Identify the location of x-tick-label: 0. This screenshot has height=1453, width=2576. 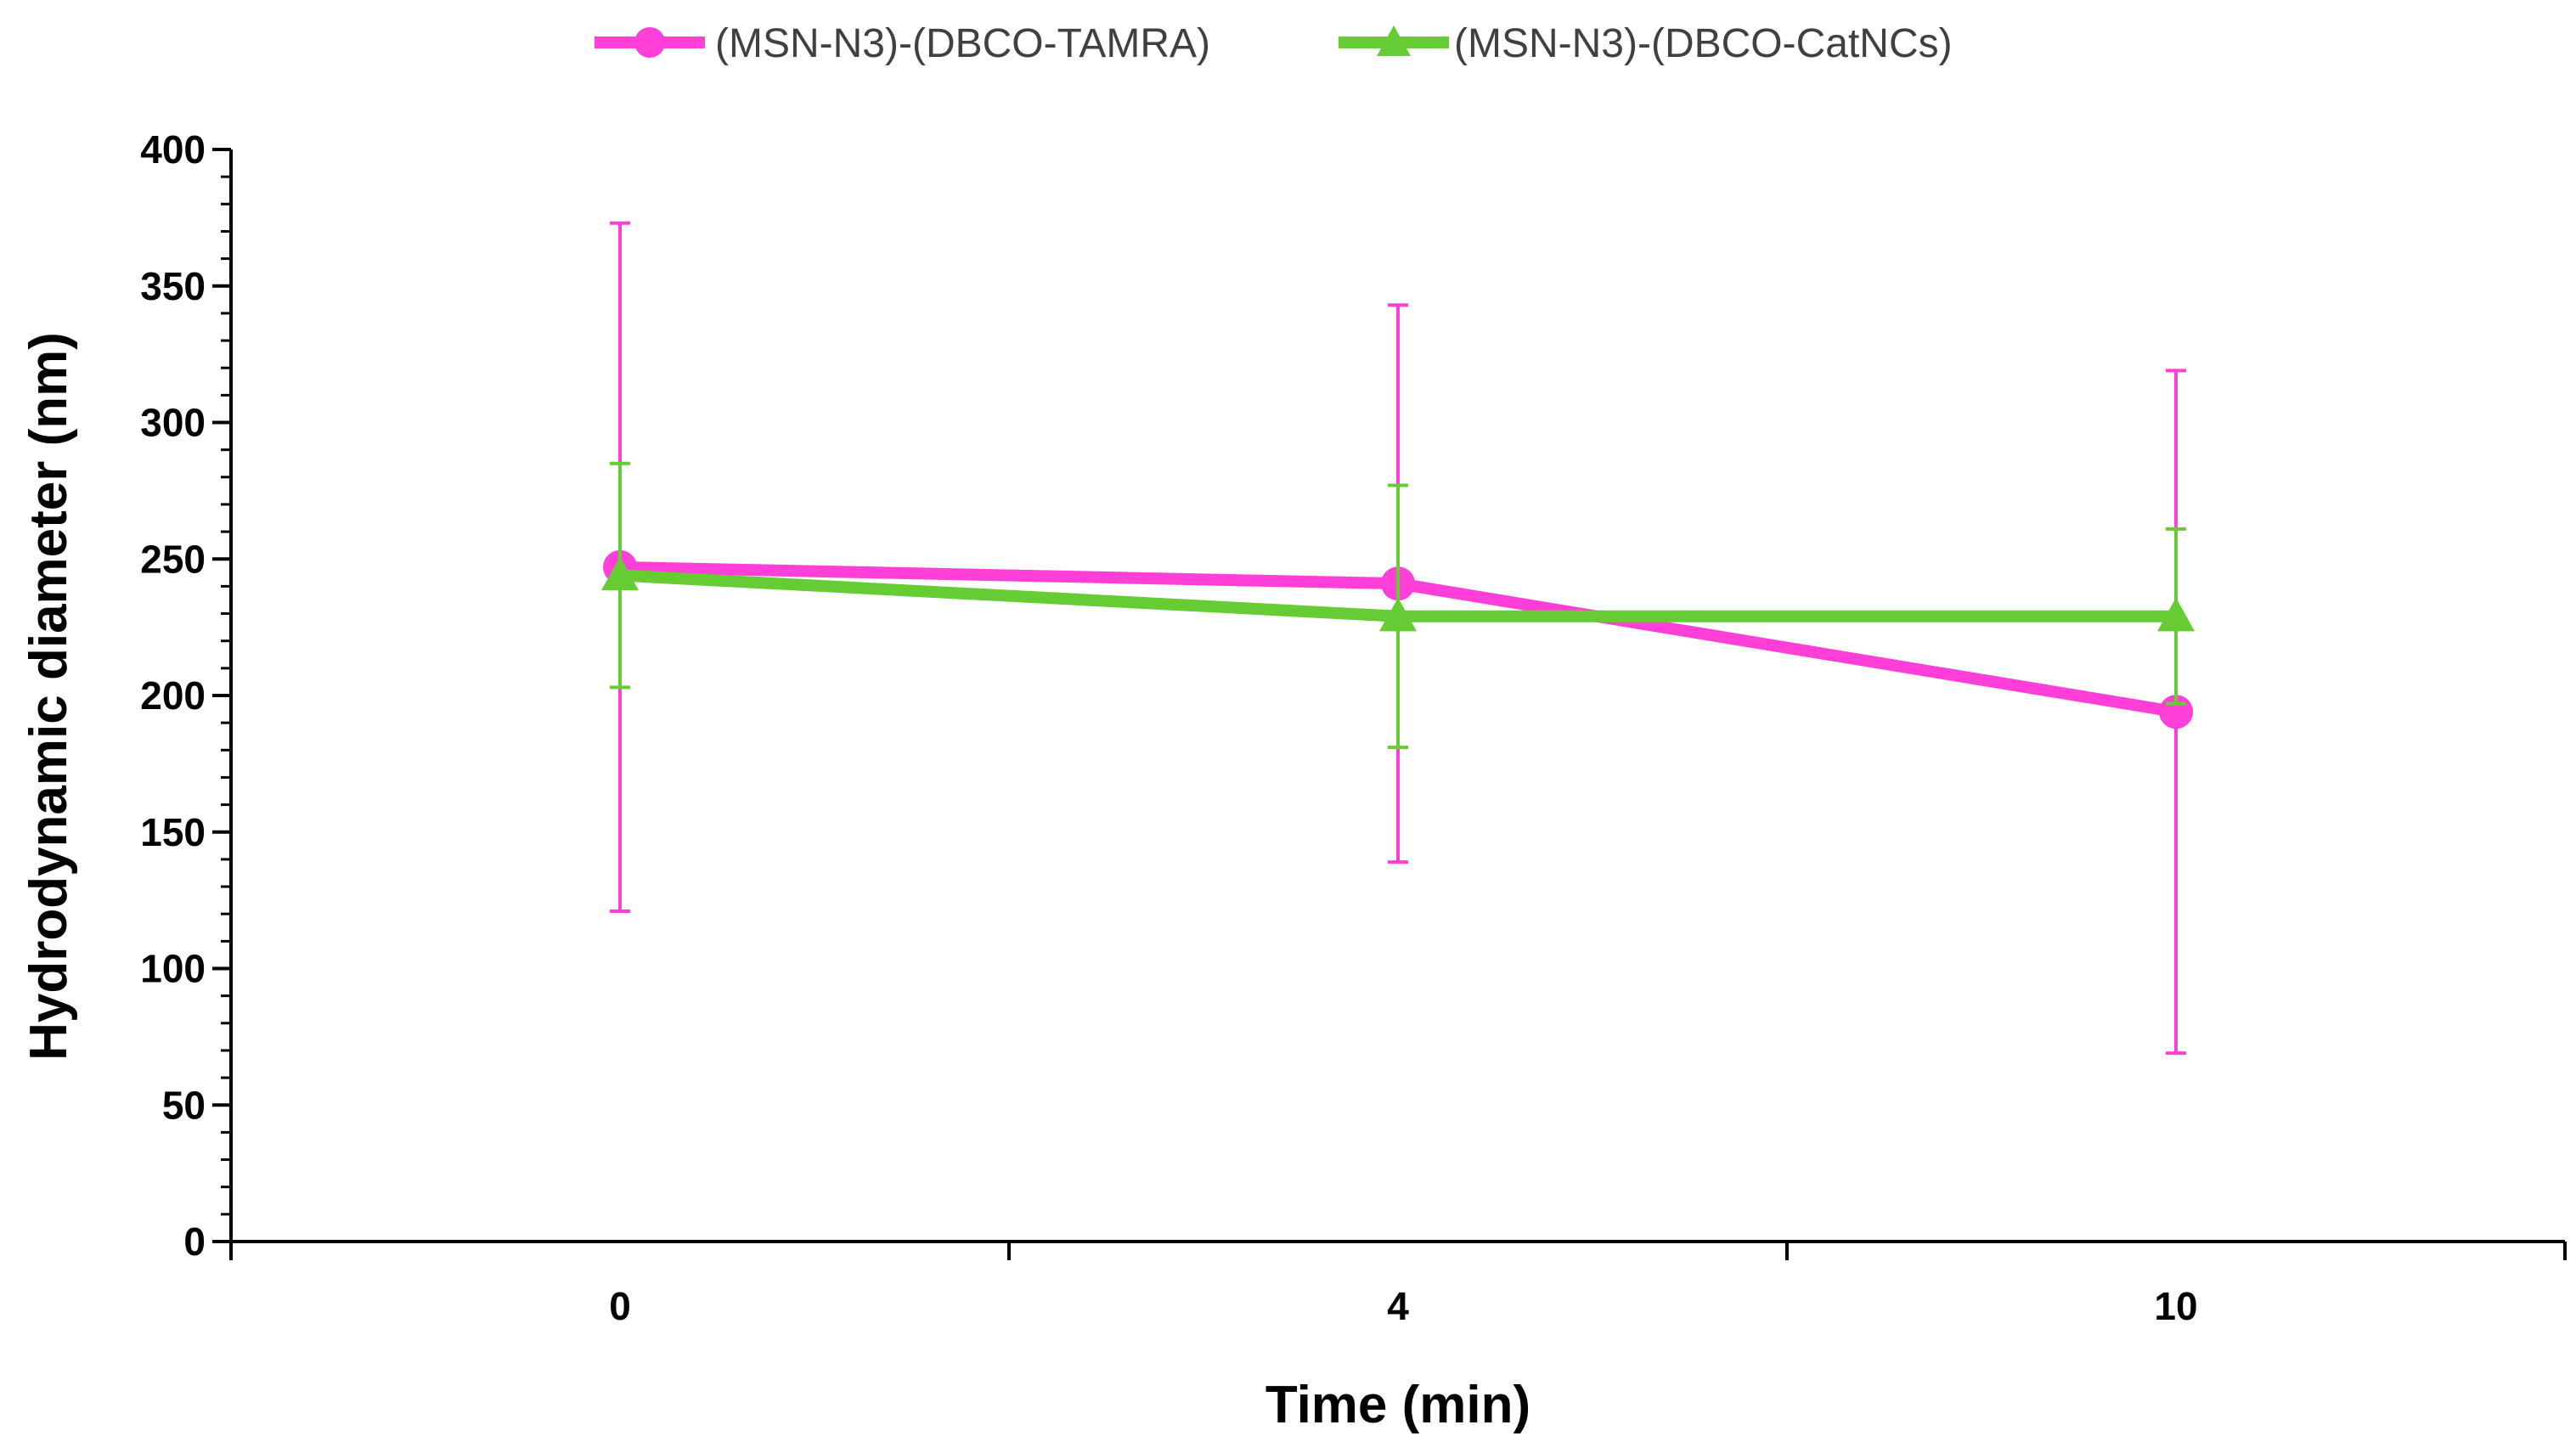
(620, 1306).